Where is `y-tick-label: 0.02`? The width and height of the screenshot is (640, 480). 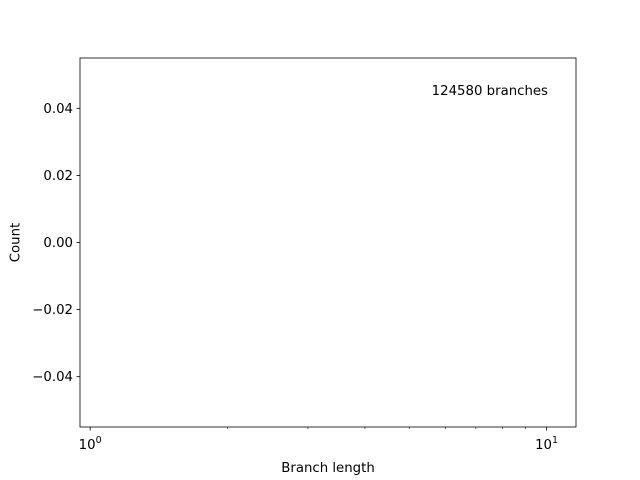 y-tick-label: 0.02 is located at coordinates (58, 176).